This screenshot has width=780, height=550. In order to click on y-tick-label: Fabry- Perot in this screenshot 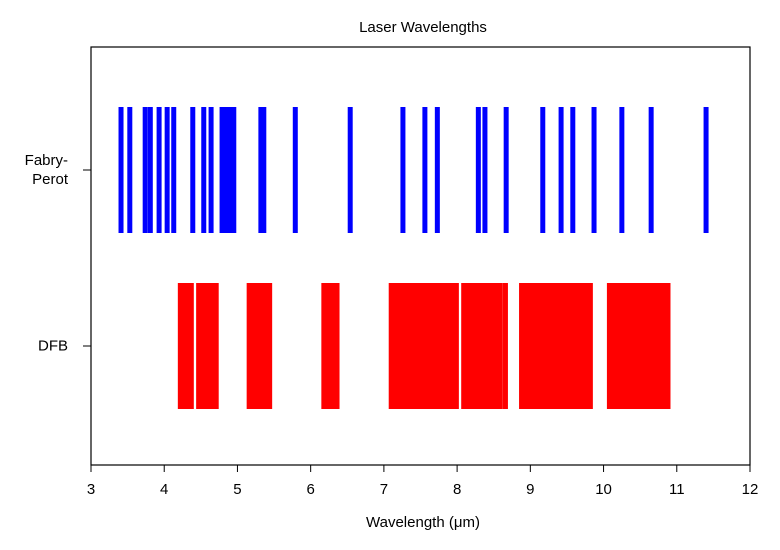, I will do `click(46, 170)`.